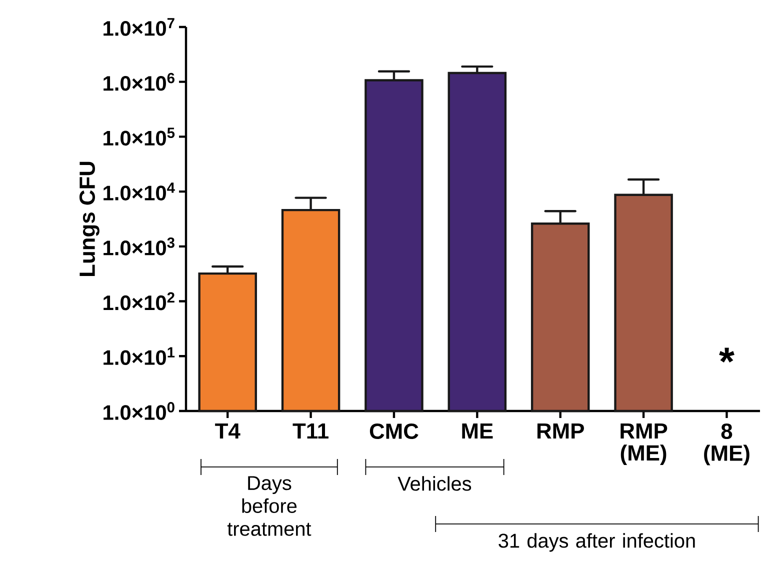  Describe the element at coordinates (139, 137) in the screenshot. I see `y-tick-label: 1.0×10$^{5}$` at that location.